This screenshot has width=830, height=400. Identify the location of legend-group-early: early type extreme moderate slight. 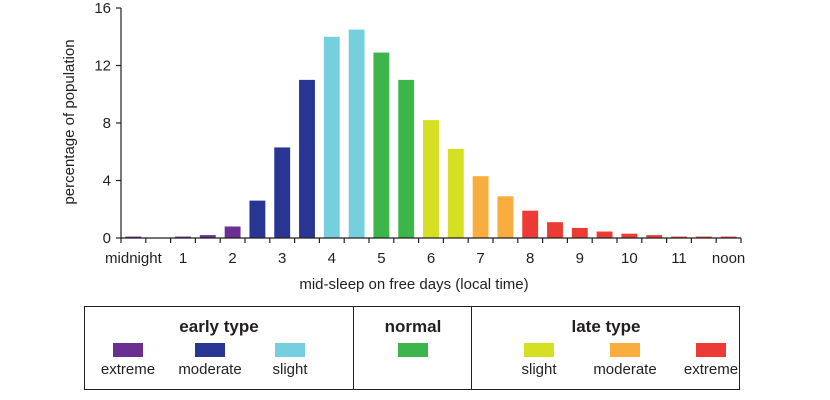
(219, 348).